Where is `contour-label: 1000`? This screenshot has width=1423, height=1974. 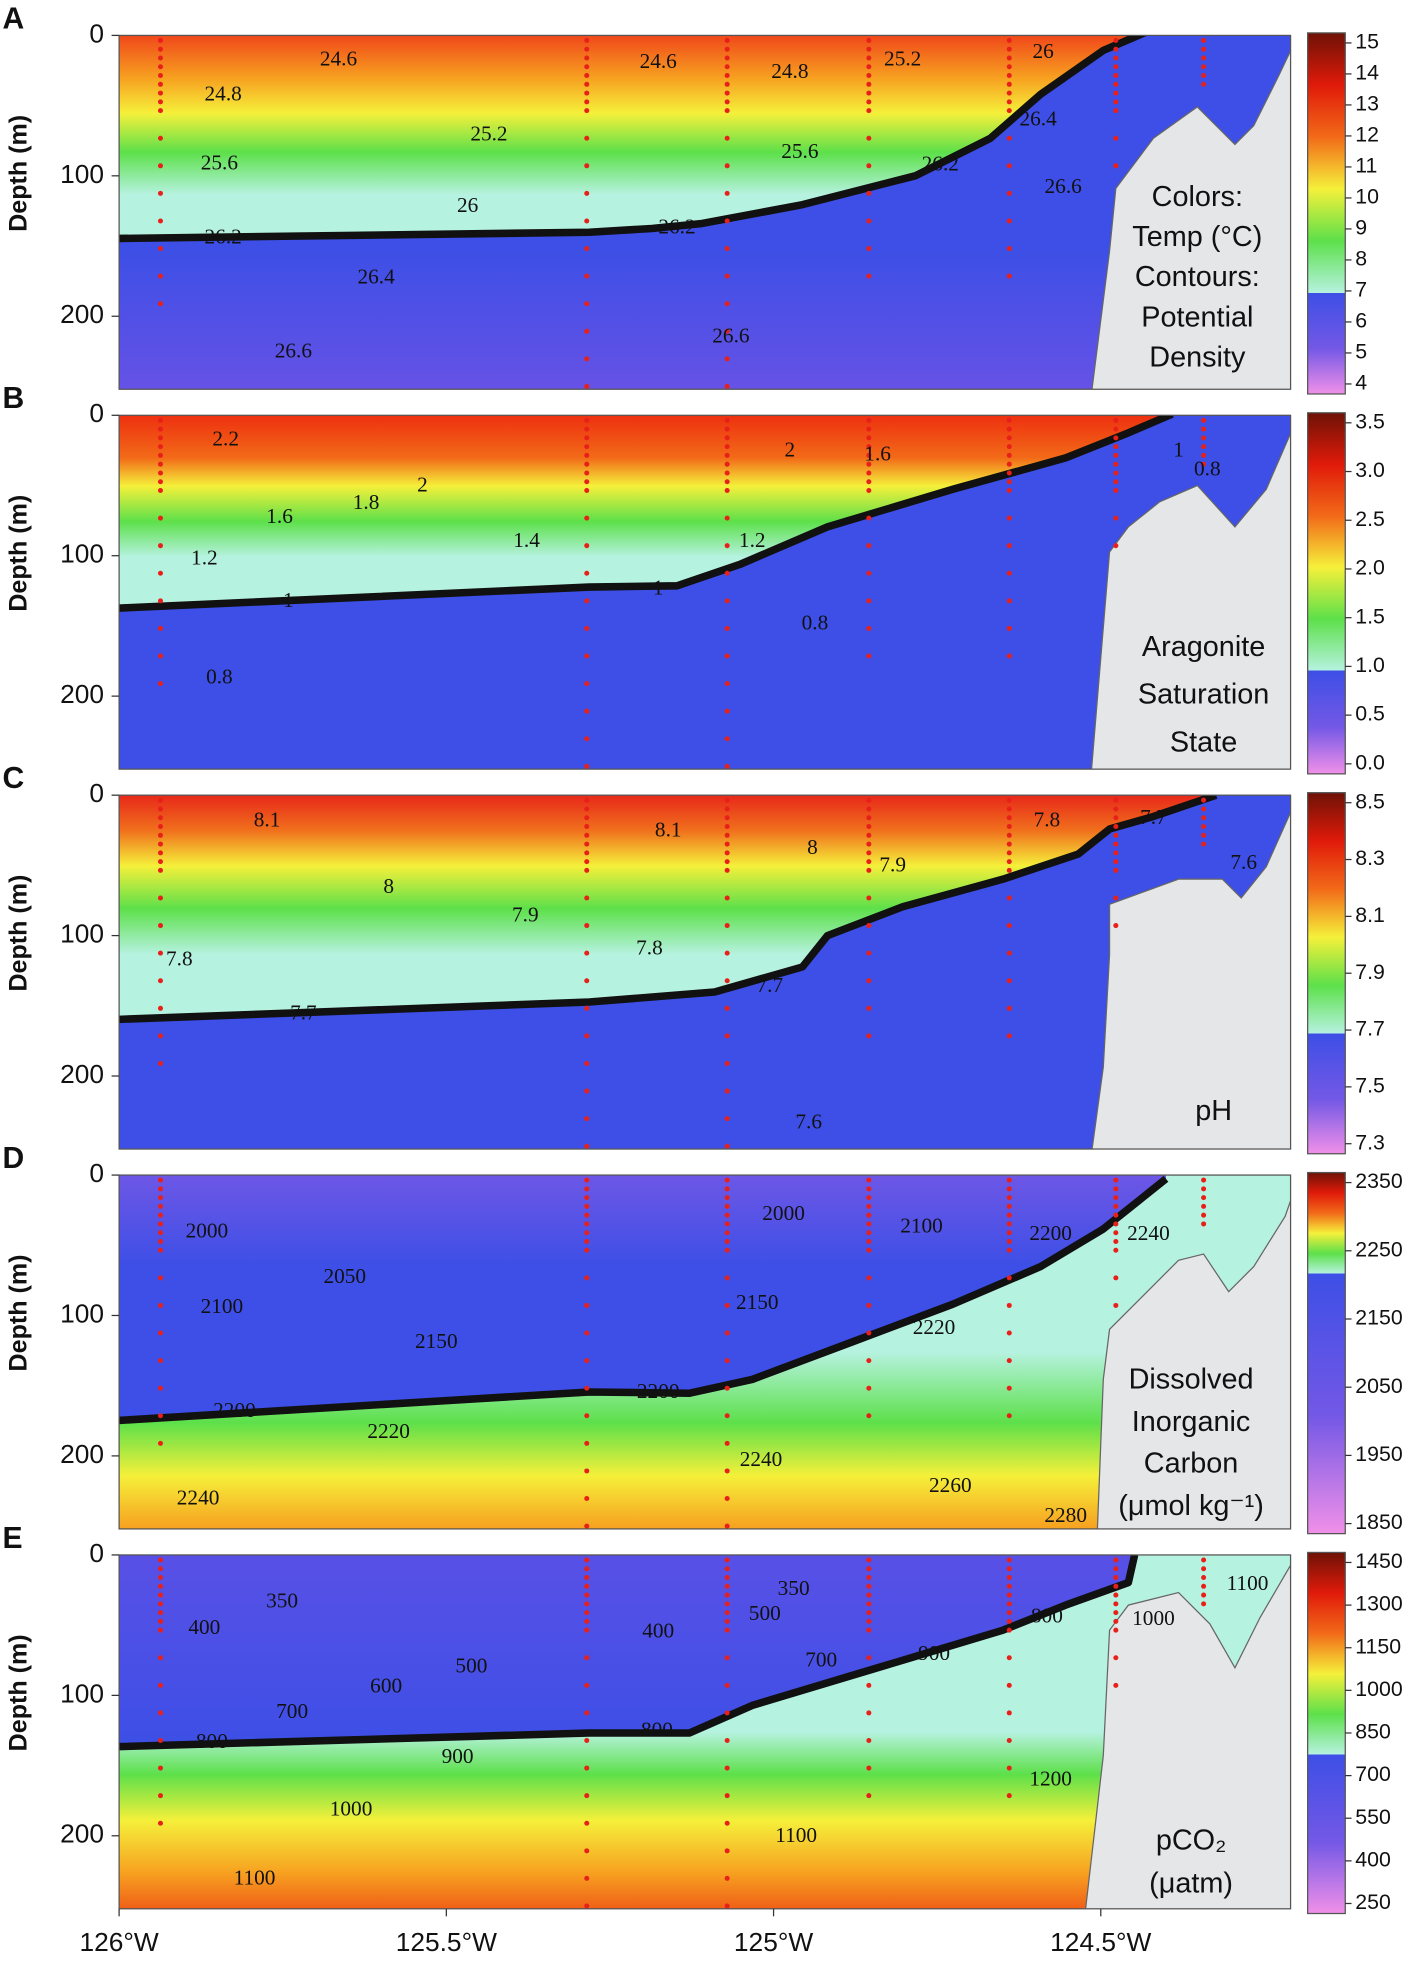
contour-label: 1000 is located at coordinates (1153, 1618).